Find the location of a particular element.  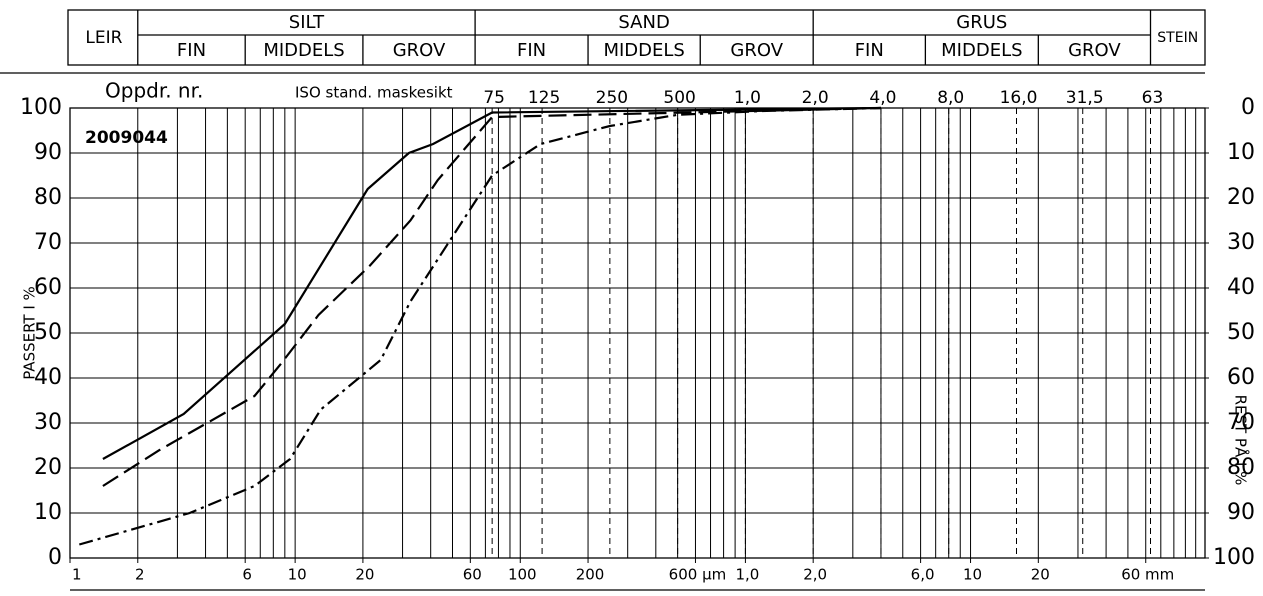

y-tick-label: 10 is located at coordinates (48, 512).